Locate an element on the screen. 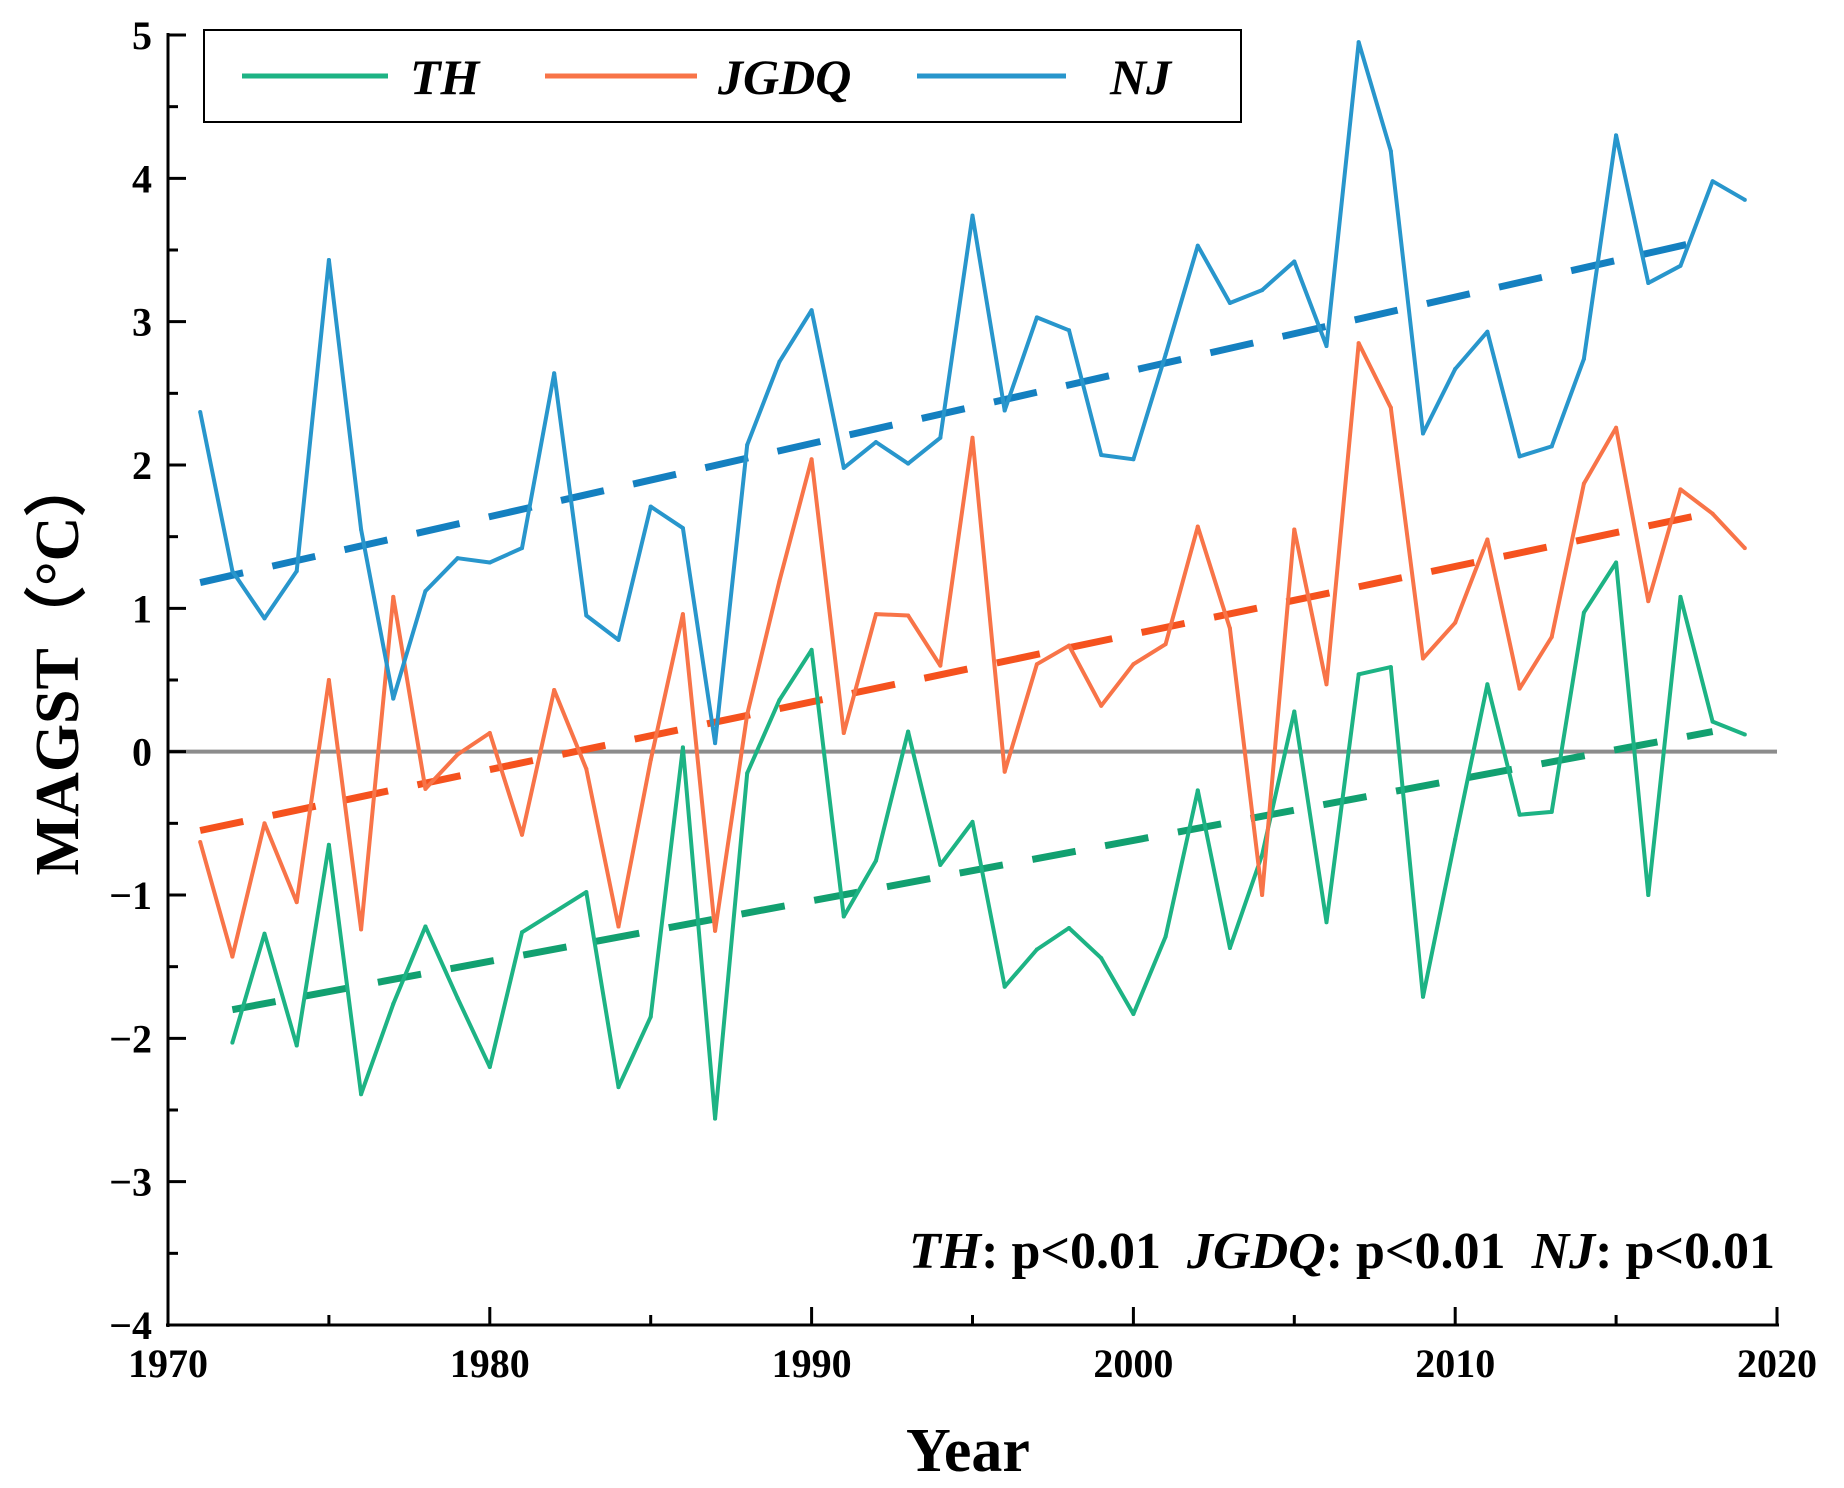  y-tick-label: −2 is located at coordinates (130, 1038).